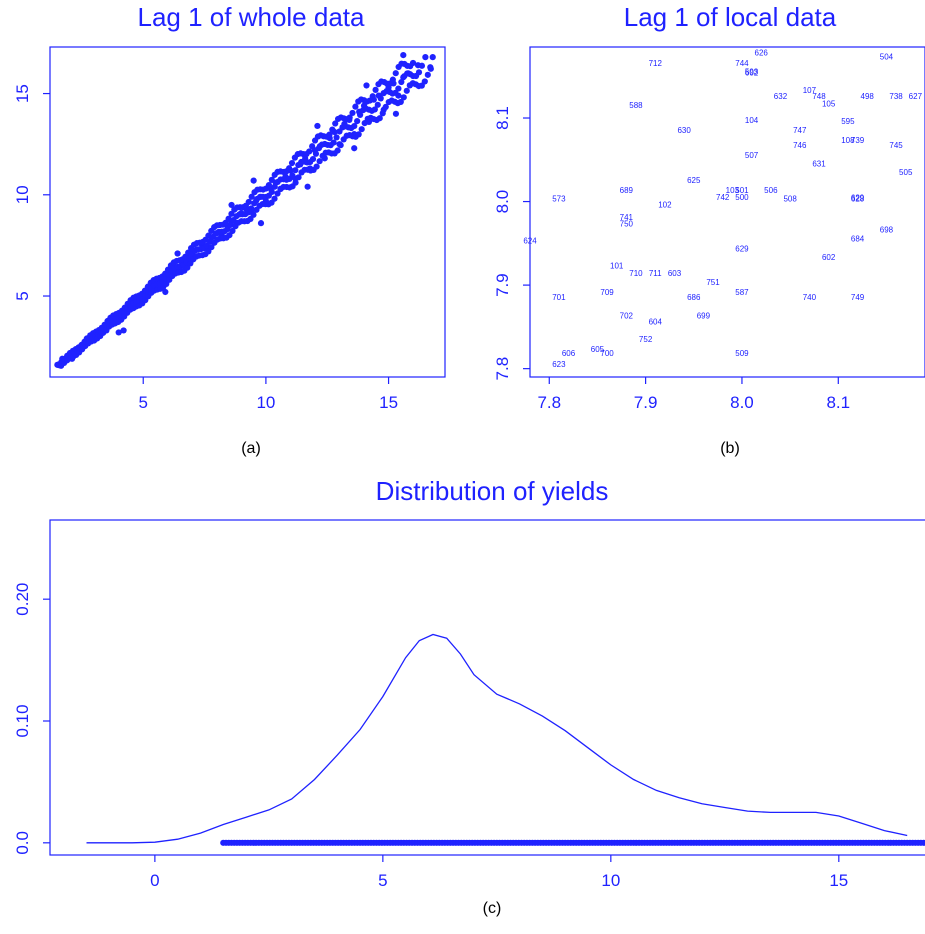  What do you see at coordinates (572, 842) in the screenshot?
I see `panel-c-rug` at bounding box center [572, 842].